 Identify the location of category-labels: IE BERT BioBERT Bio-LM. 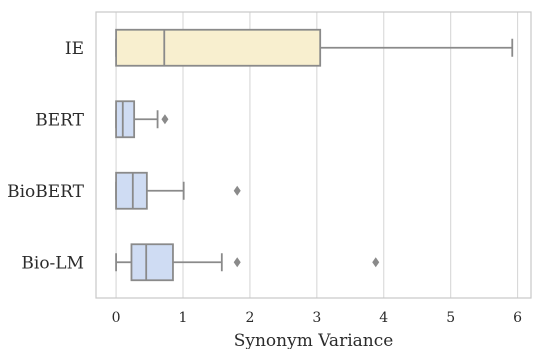
(46, 156).